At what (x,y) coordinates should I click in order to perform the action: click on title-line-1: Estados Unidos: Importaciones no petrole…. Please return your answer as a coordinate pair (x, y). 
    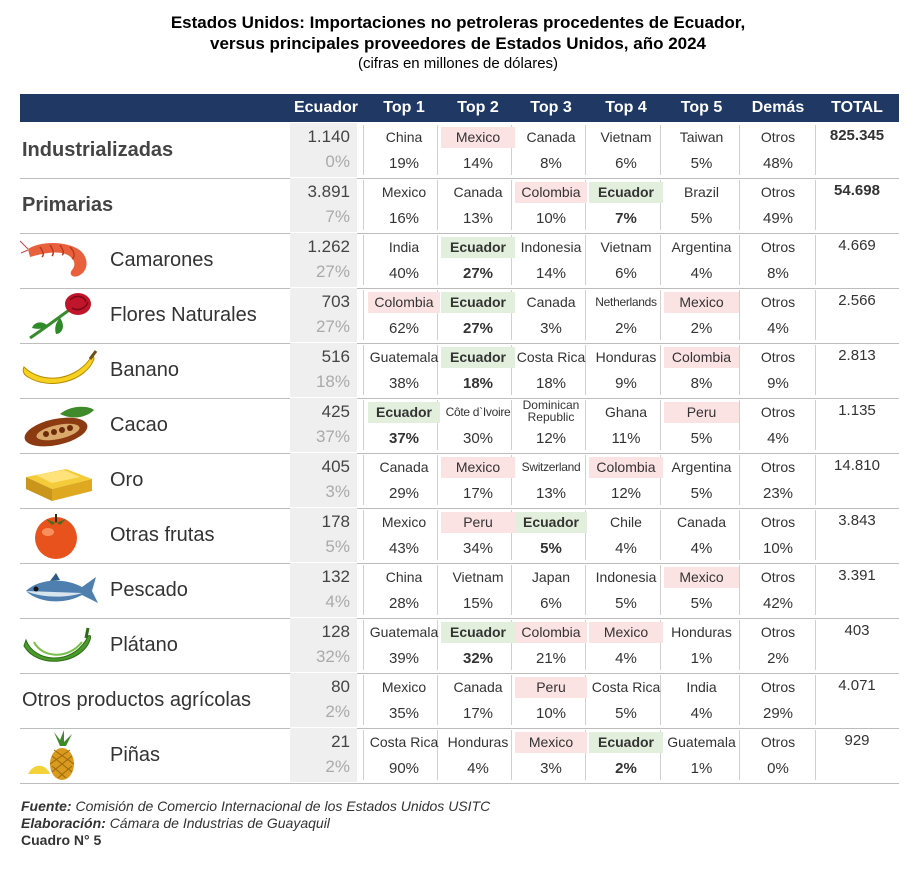
    Looking at the image, I should click on (458, 22).